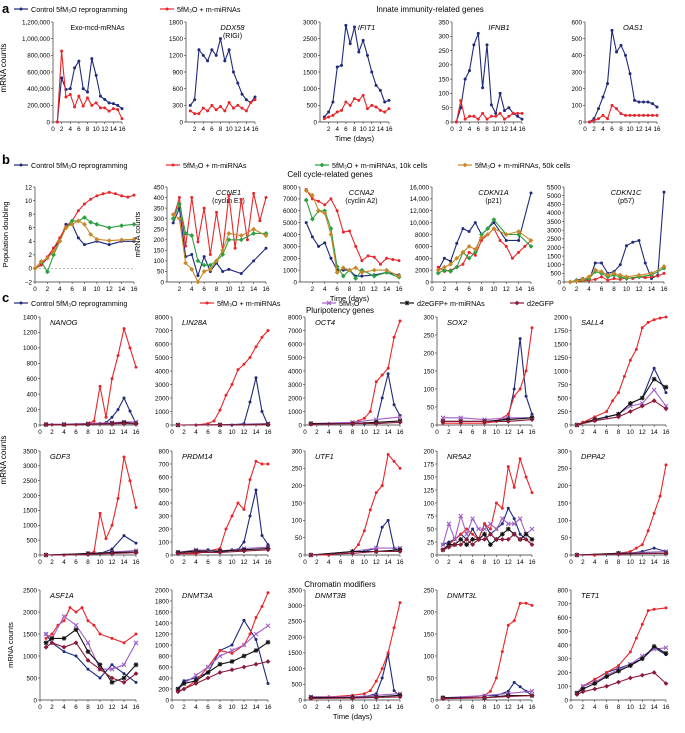 The height and width of the screenshot is (733, 685). Describe the element at coordinates (430, 9) in the screenshot. I see `section-title-a: Innate immunity-related genes` at that location.